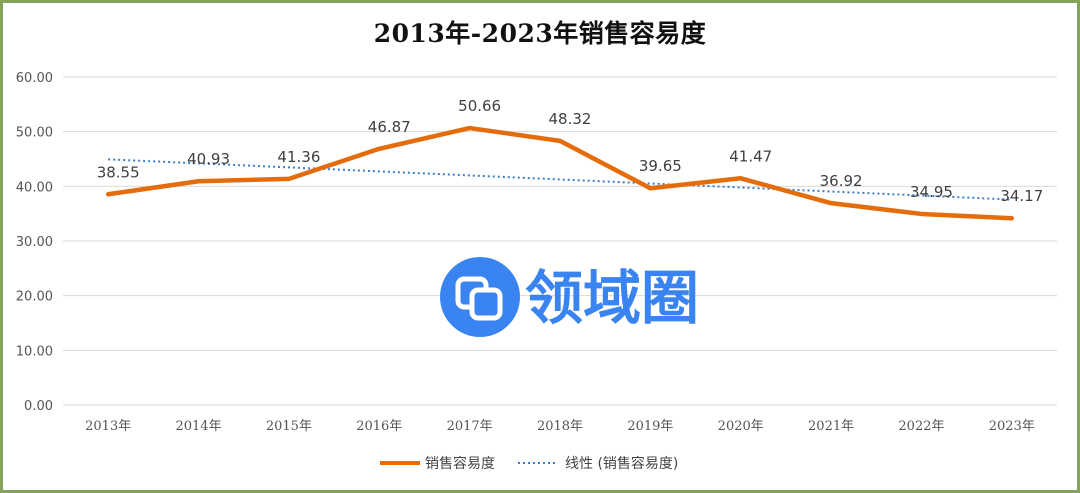 This screenshot has width=1080, height=493. I want to click on x-tick-label: 2016年, so click(379, 426).